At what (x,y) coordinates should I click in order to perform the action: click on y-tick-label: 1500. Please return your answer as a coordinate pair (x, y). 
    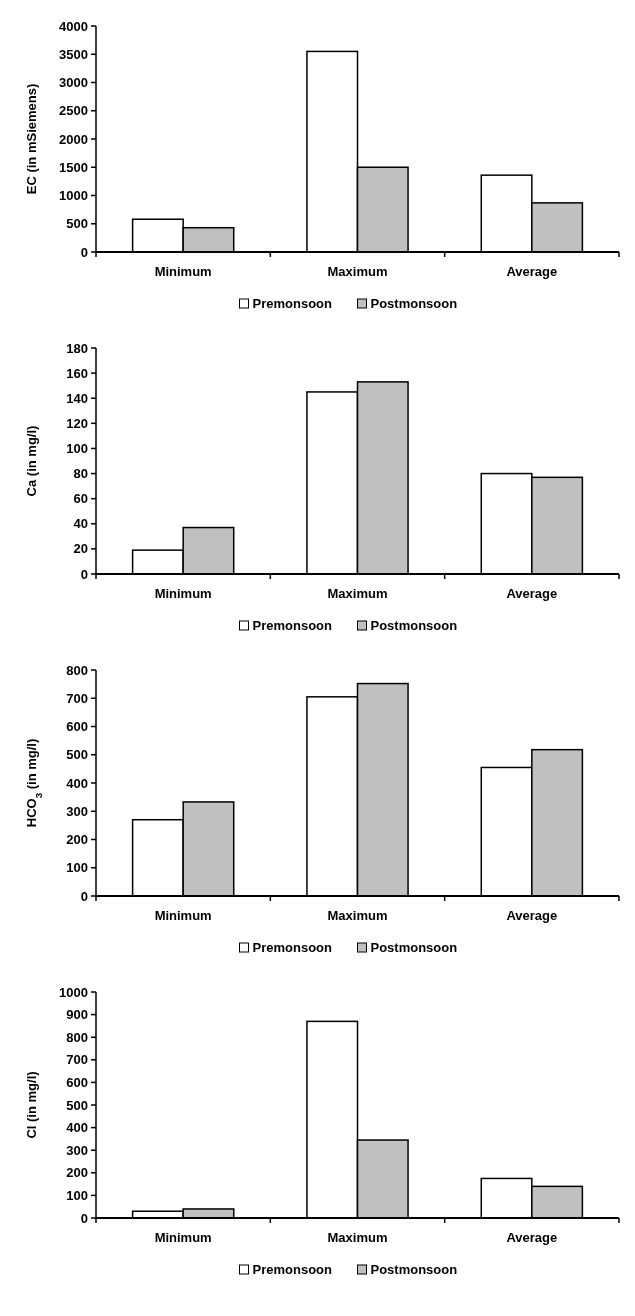
    Looking at the image, I should click on (73, 167).